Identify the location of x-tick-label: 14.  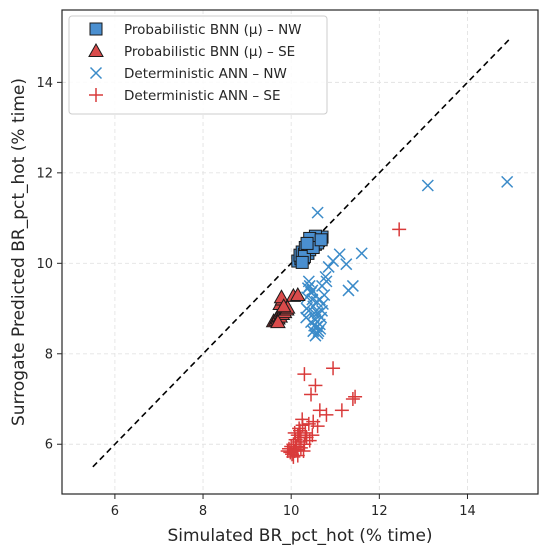
(467, 511).